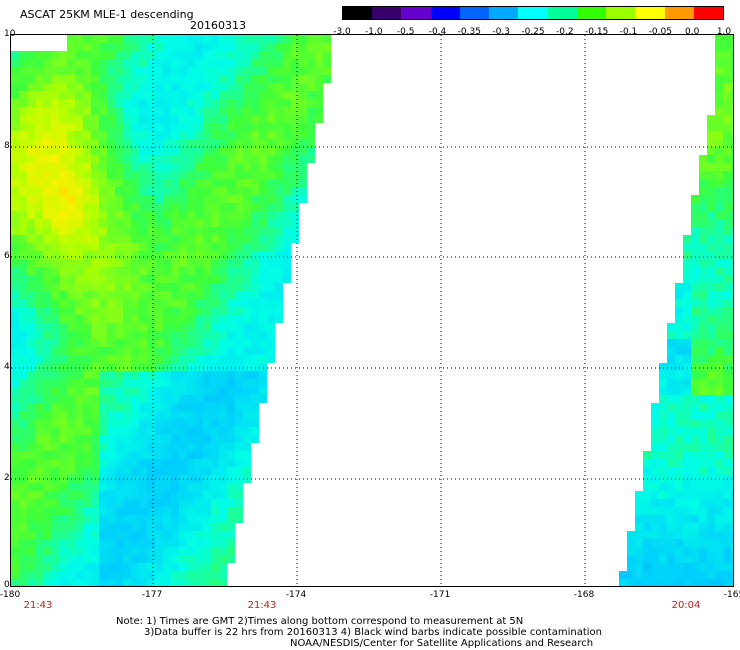 The width and height of the screenshot is (740, 650). I want to click on colorbar-label: -3.0, so click(342, 32).